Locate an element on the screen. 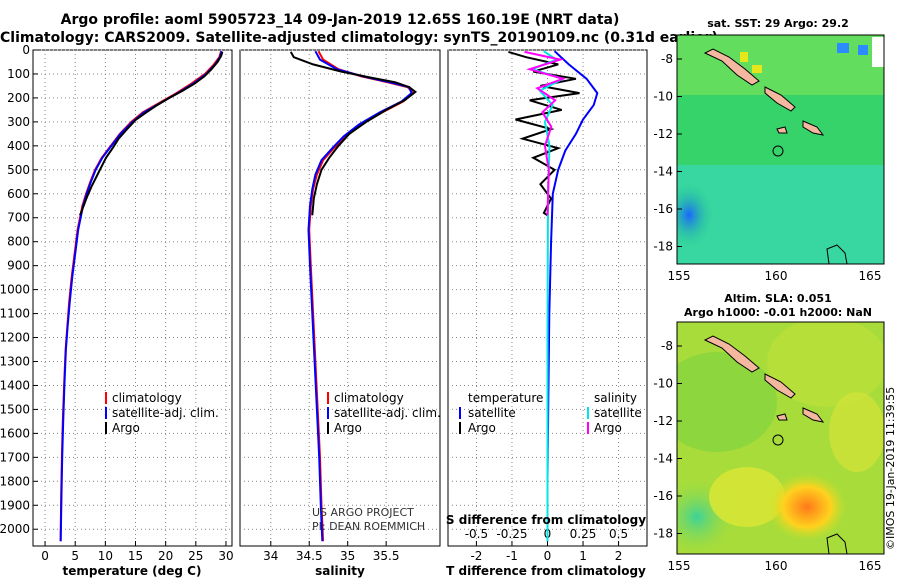  y-tick-label: 1200 is located at coordinates (15, 338).